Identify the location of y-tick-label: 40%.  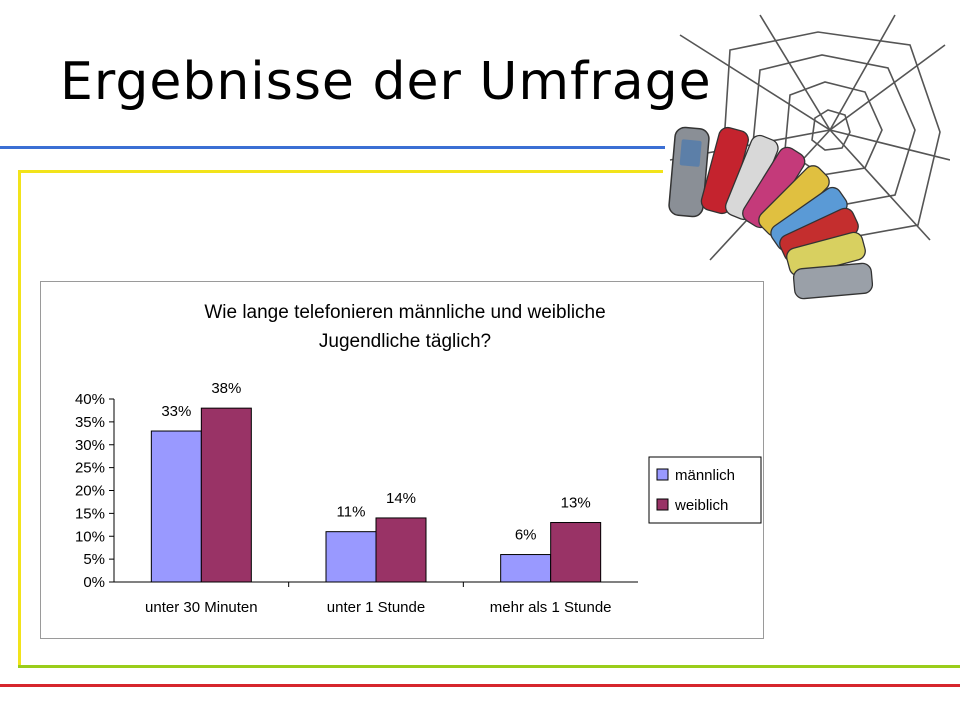
(90, 399).